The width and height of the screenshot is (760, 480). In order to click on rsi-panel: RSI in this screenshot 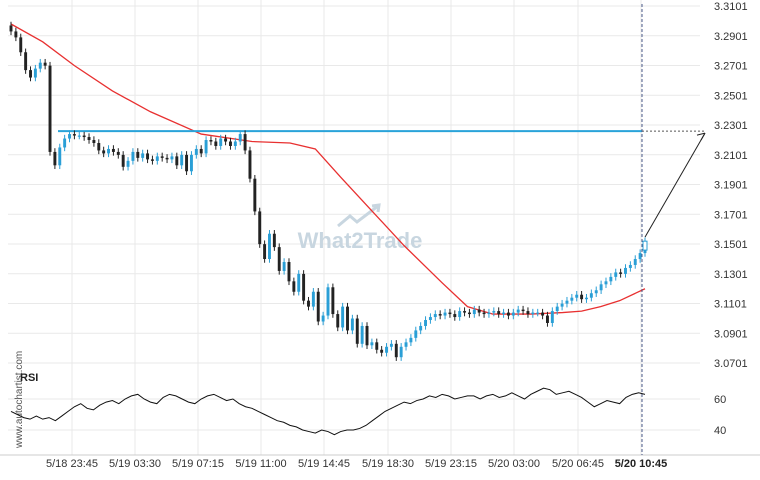, I will do `click(328, 404)`.